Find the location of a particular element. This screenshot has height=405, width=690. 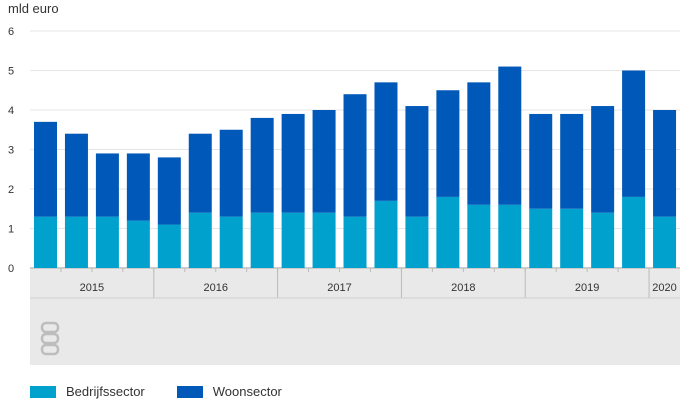

y-tick-label: 0 is located at coordinates (11, 269).